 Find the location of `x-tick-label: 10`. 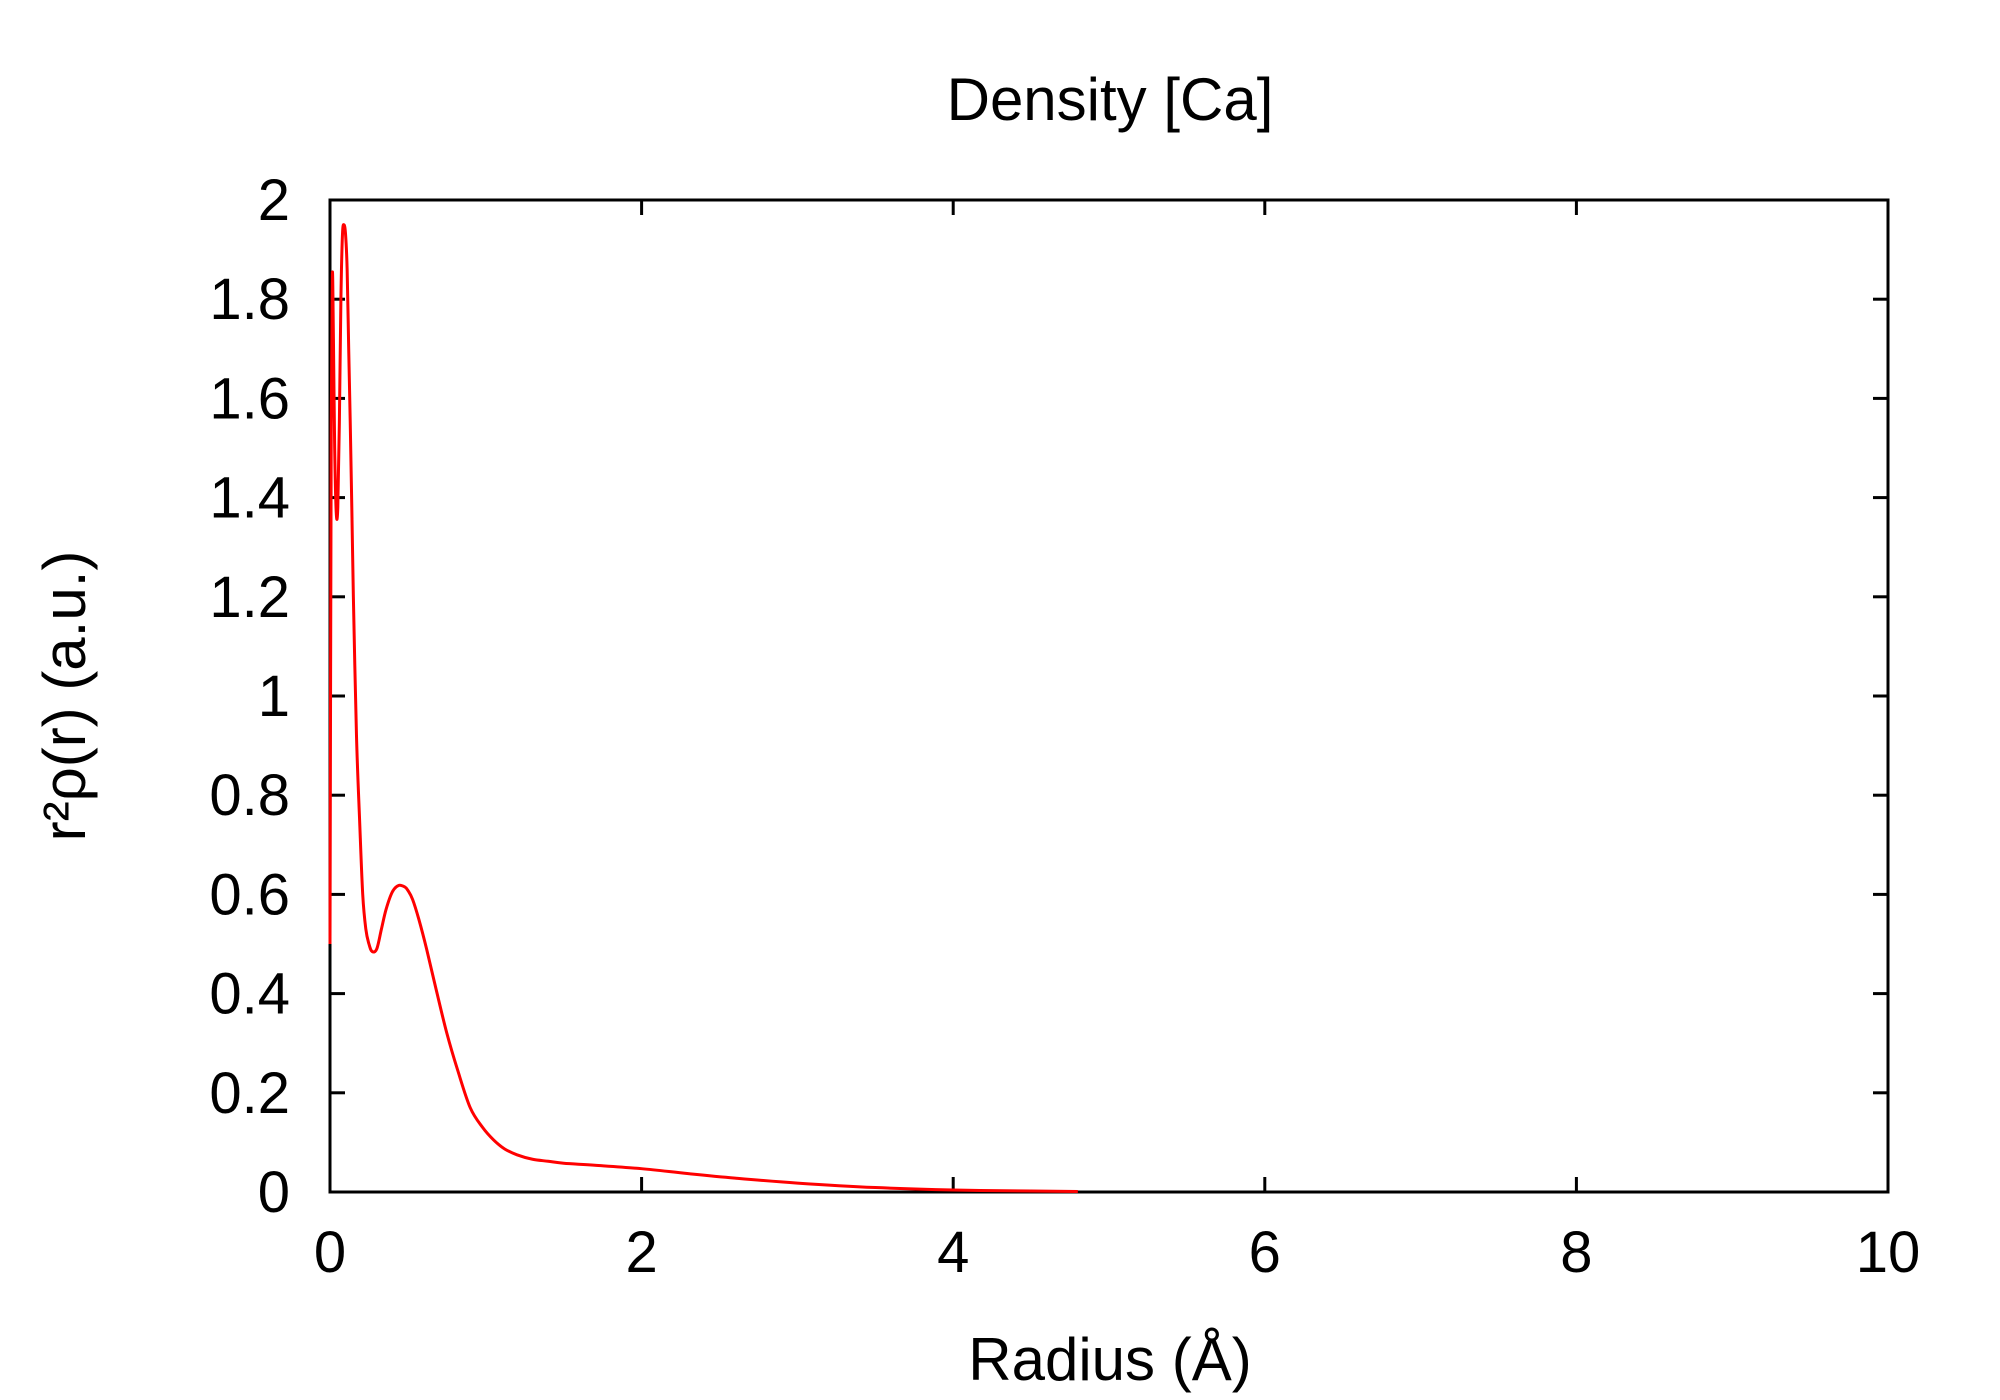

x-tick-label: 10 is located at coordinates (1888, 1252).